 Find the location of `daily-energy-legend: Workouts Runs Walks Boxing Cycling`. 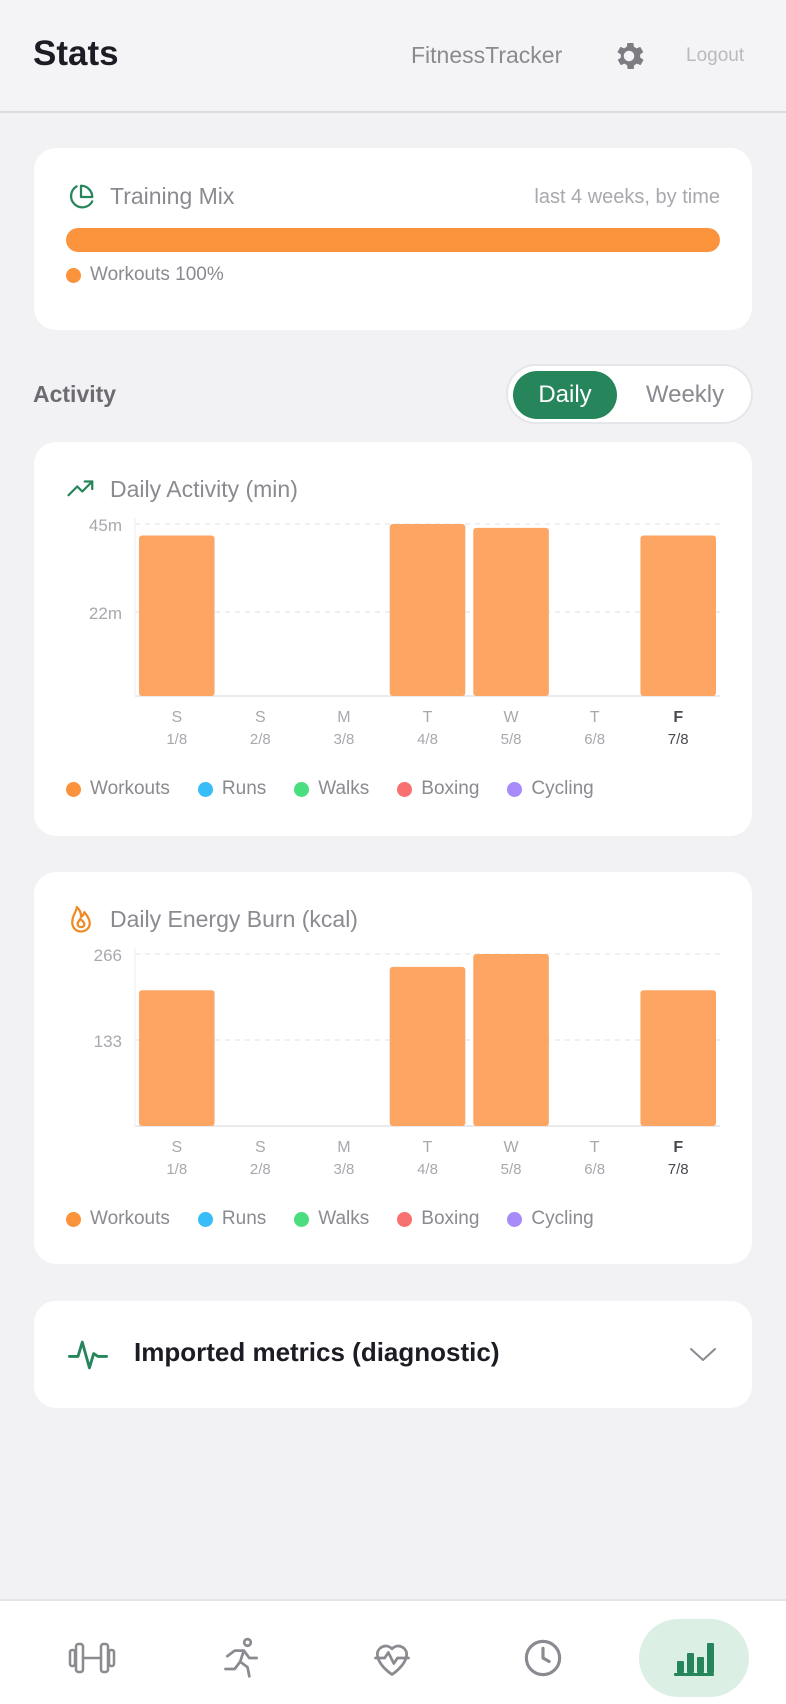

daily-energy-legend: Workouts Runs Walks Boxing Cycling is located at coordinates (344, 1219).